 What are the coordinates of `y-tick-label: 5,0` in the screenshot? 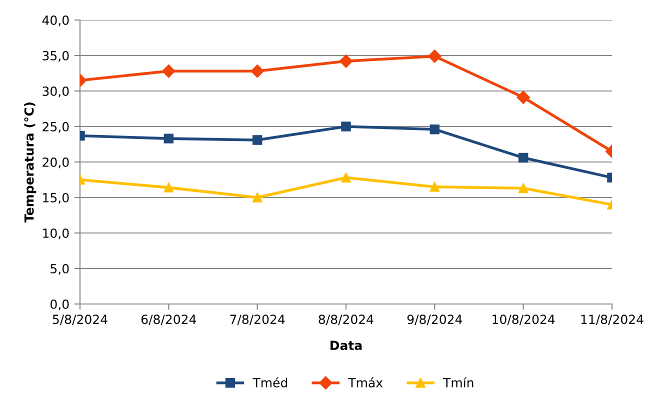 It's located at (59, 269).